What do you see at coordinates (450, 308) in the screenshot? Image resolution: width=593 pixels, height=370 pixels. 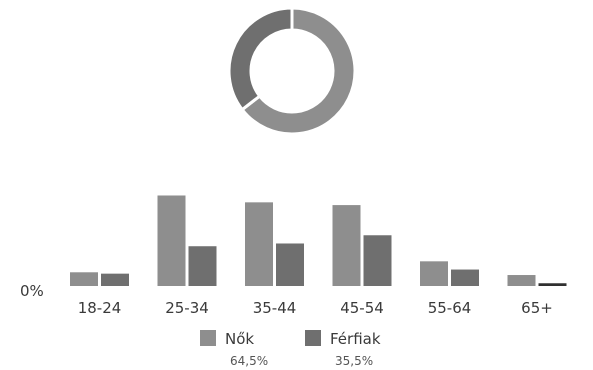 I see `x-tick-label-55-64: 55-64` at bounding box center [450, 308].